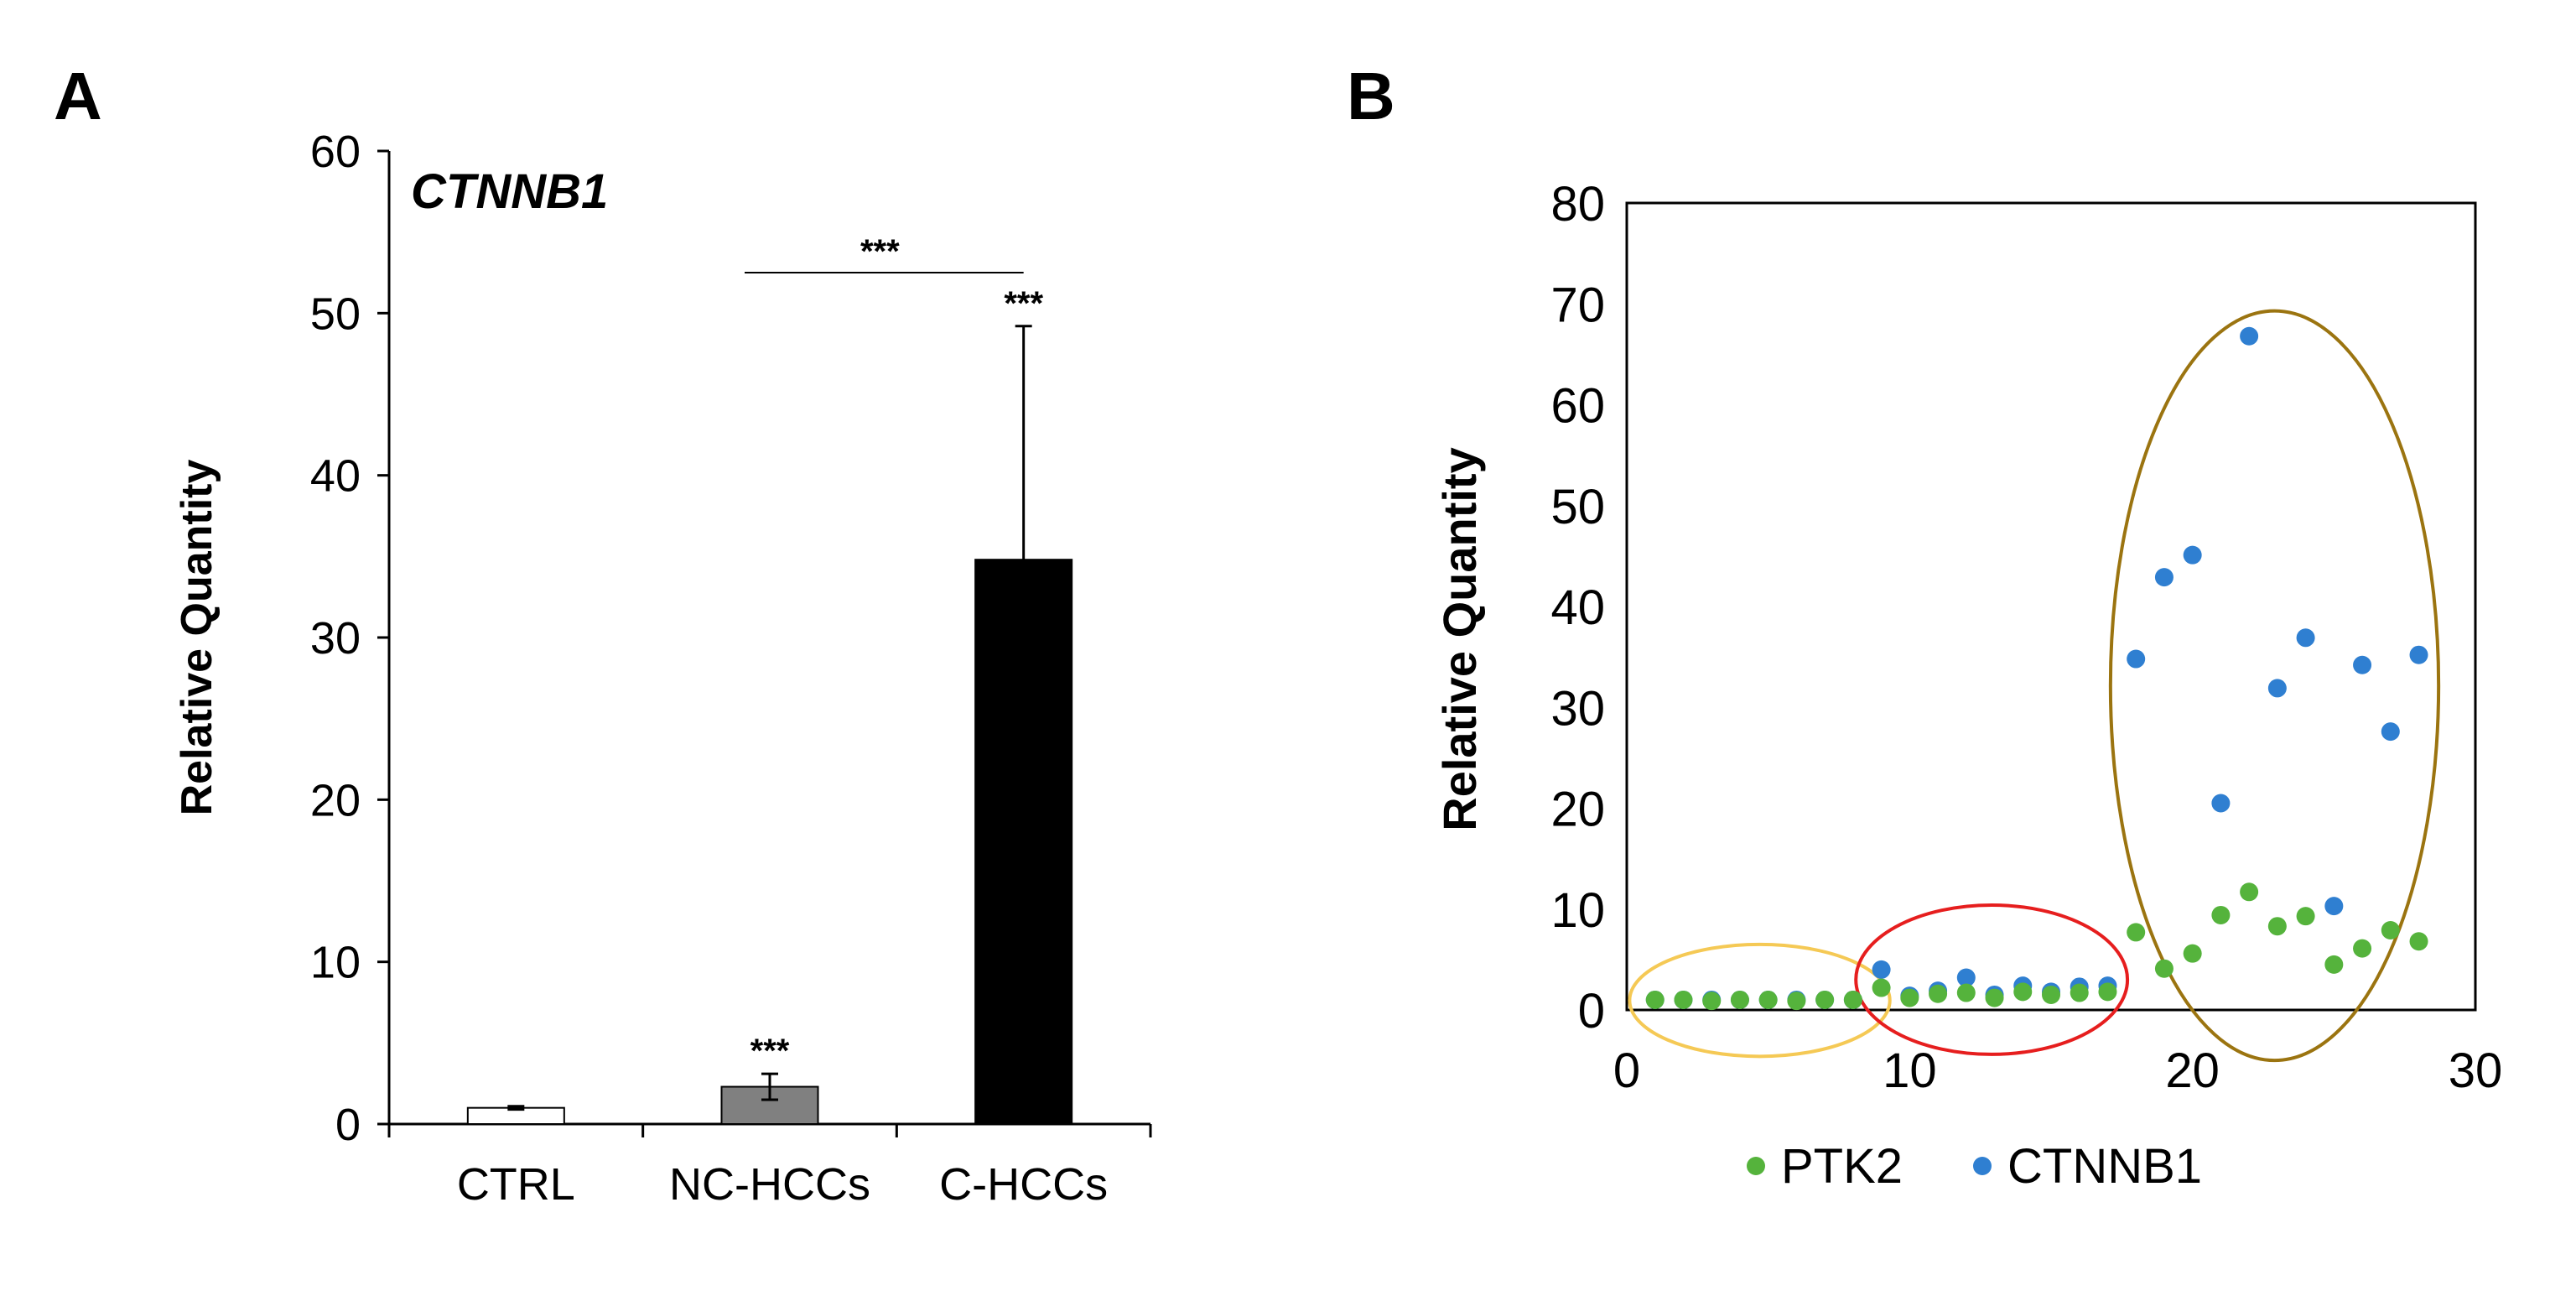 This screenshot has height=1296, width=2576. What do you see at coordinates (897, 677) in the screenshot?
I see `panel-a-significance: *** ***` at bounding box center [897, 677].